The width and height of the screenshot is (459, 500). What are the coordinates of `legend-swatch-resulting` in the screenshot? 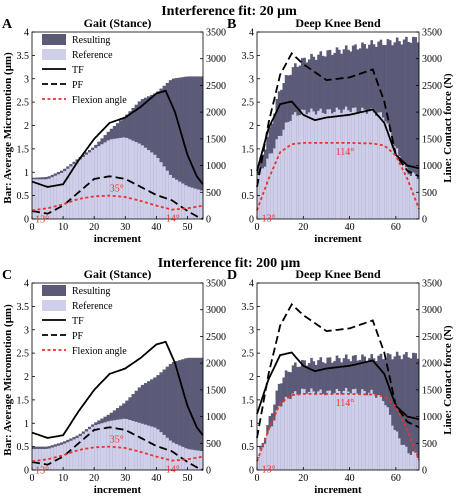 It's located at (54, 39).